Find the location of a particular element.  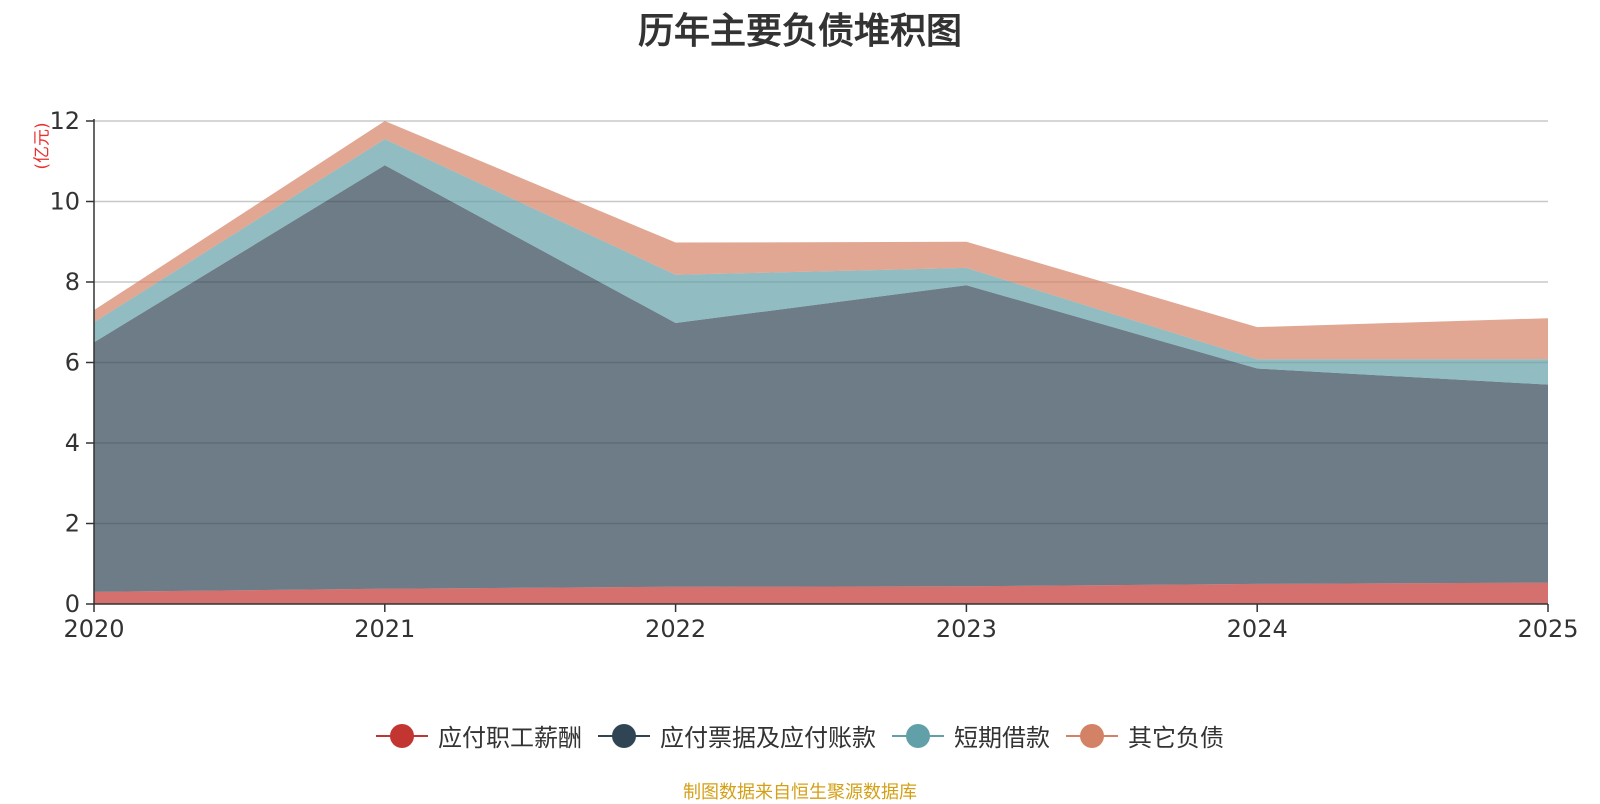

x-tick-label: 2023 is located at coordinates (966, 629).